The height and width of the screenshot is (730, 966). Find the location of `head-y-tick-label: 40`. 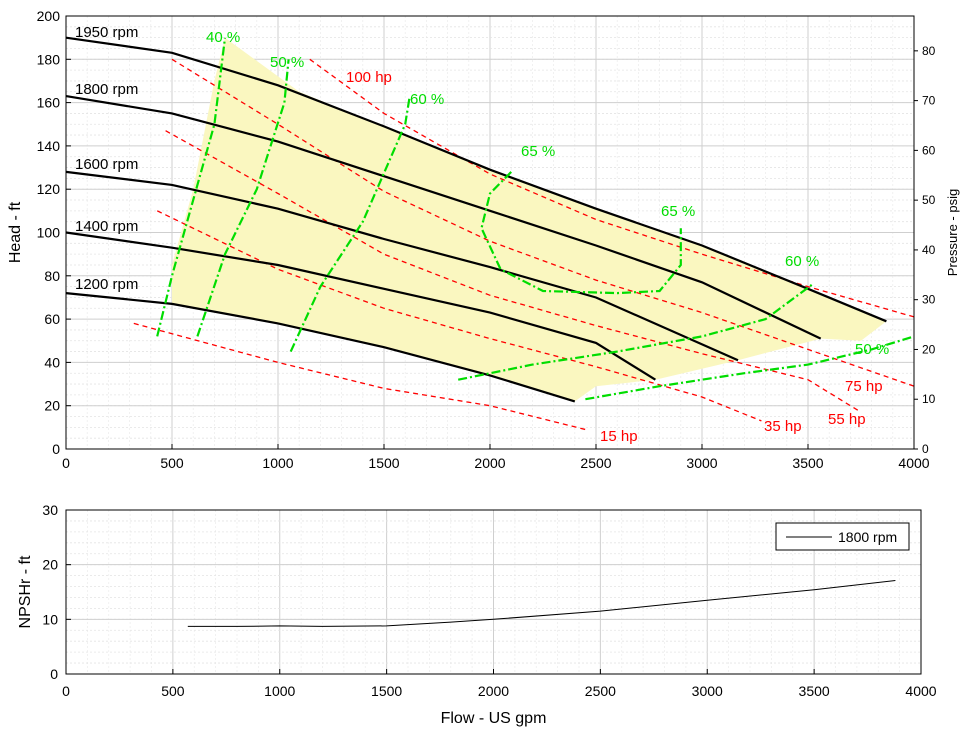

head-y-tick-label: 40 is located at coordinates (52, 362).